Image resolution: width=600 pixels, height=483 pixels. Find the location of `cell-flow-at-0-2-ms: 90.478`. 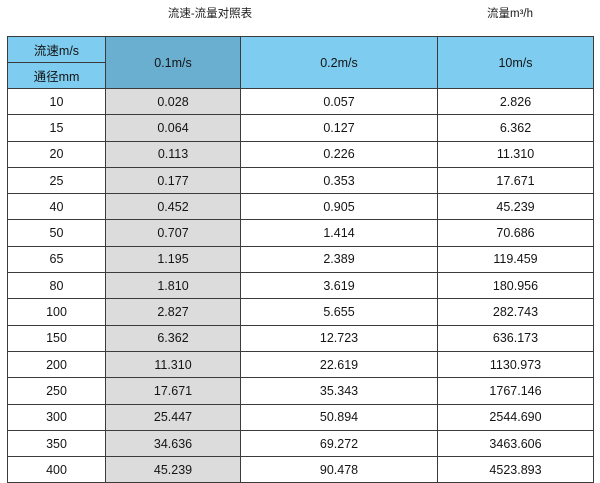

cell-flow-at-0-2-ms: 90.478 is located at coordinates (339, 469).